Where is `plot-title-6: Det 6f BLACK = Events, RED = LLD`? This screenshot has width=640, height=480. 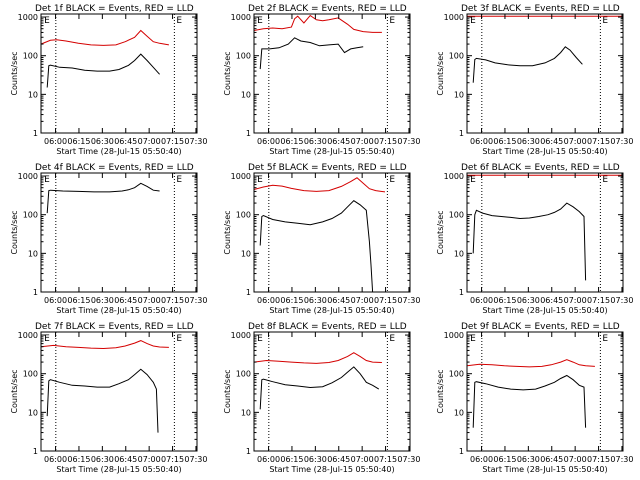 plot-title-6: Det 6f BLACK = Events, RED = LLD is located at coordinates (540, 168).